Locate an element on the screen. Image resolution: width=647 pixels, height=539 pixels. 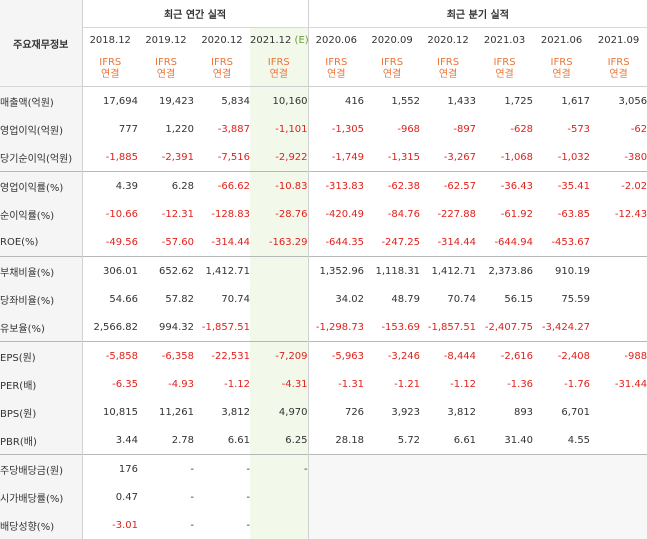
period-header: 2021.12 (E) is located at coordinates (279, 39).